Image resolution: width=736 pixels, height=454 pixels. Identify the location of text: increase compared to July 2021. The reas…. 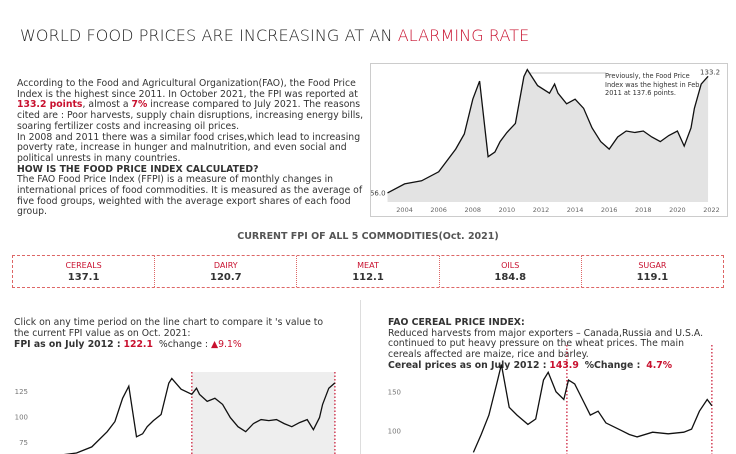
(190, 115).